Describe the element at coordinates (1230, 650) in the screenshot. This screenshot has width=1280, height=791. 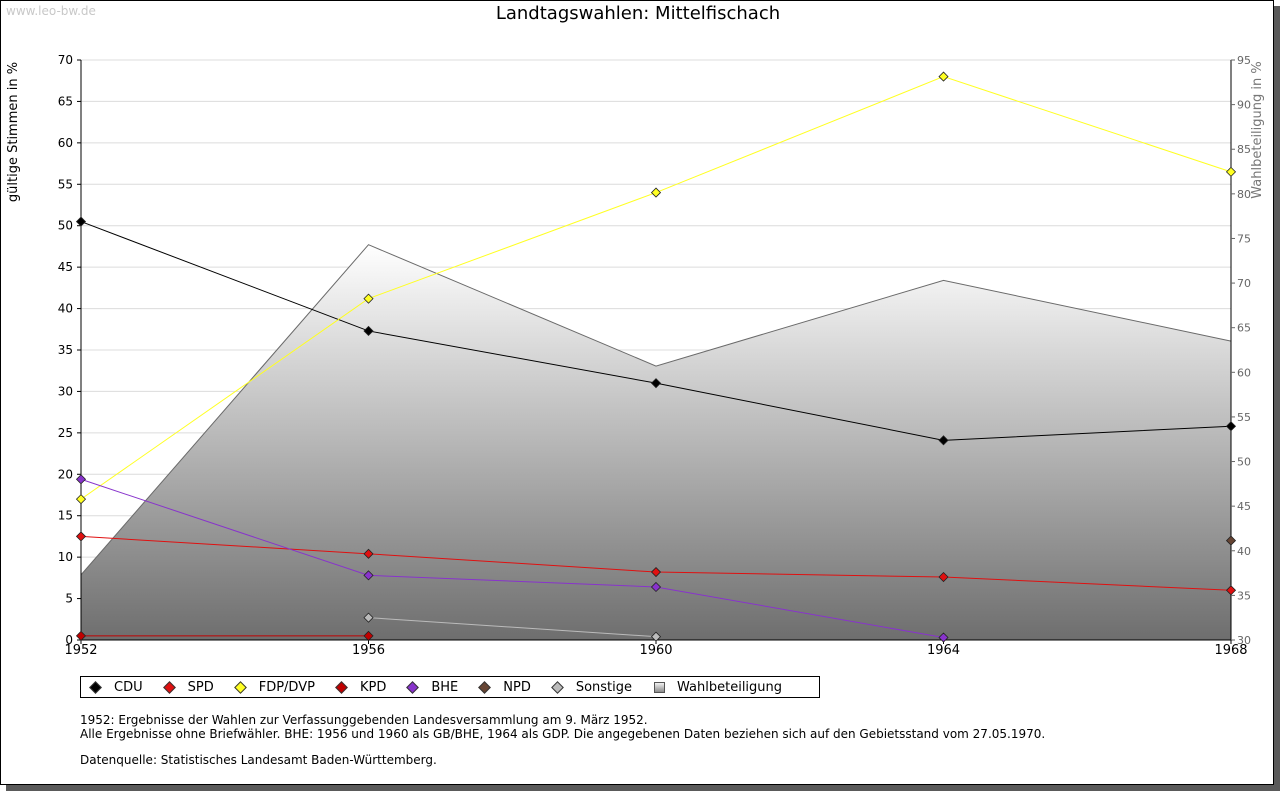
I see `x-tick-label: 1968` at that location.